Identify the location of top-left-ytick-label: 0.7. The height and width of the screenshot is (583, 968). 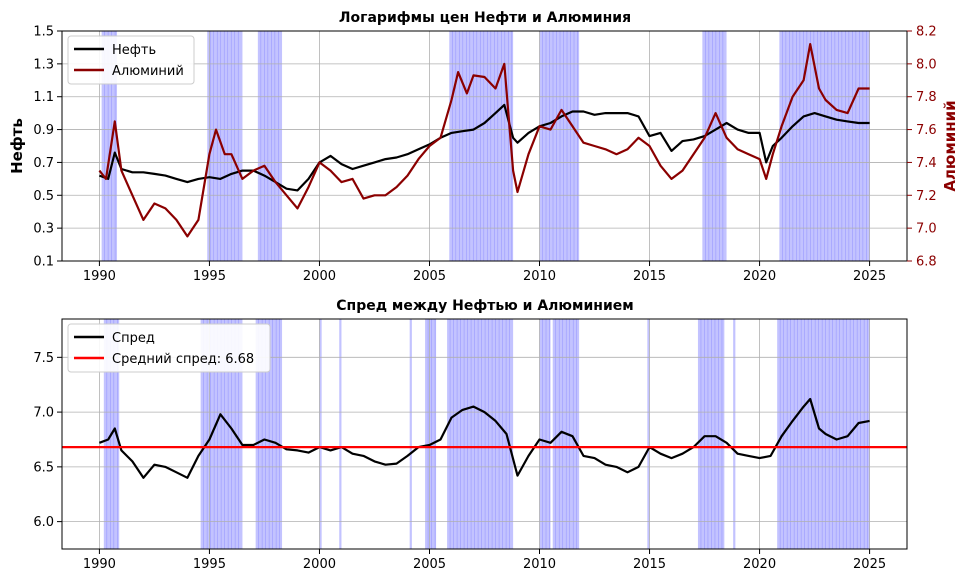
(43, 163).